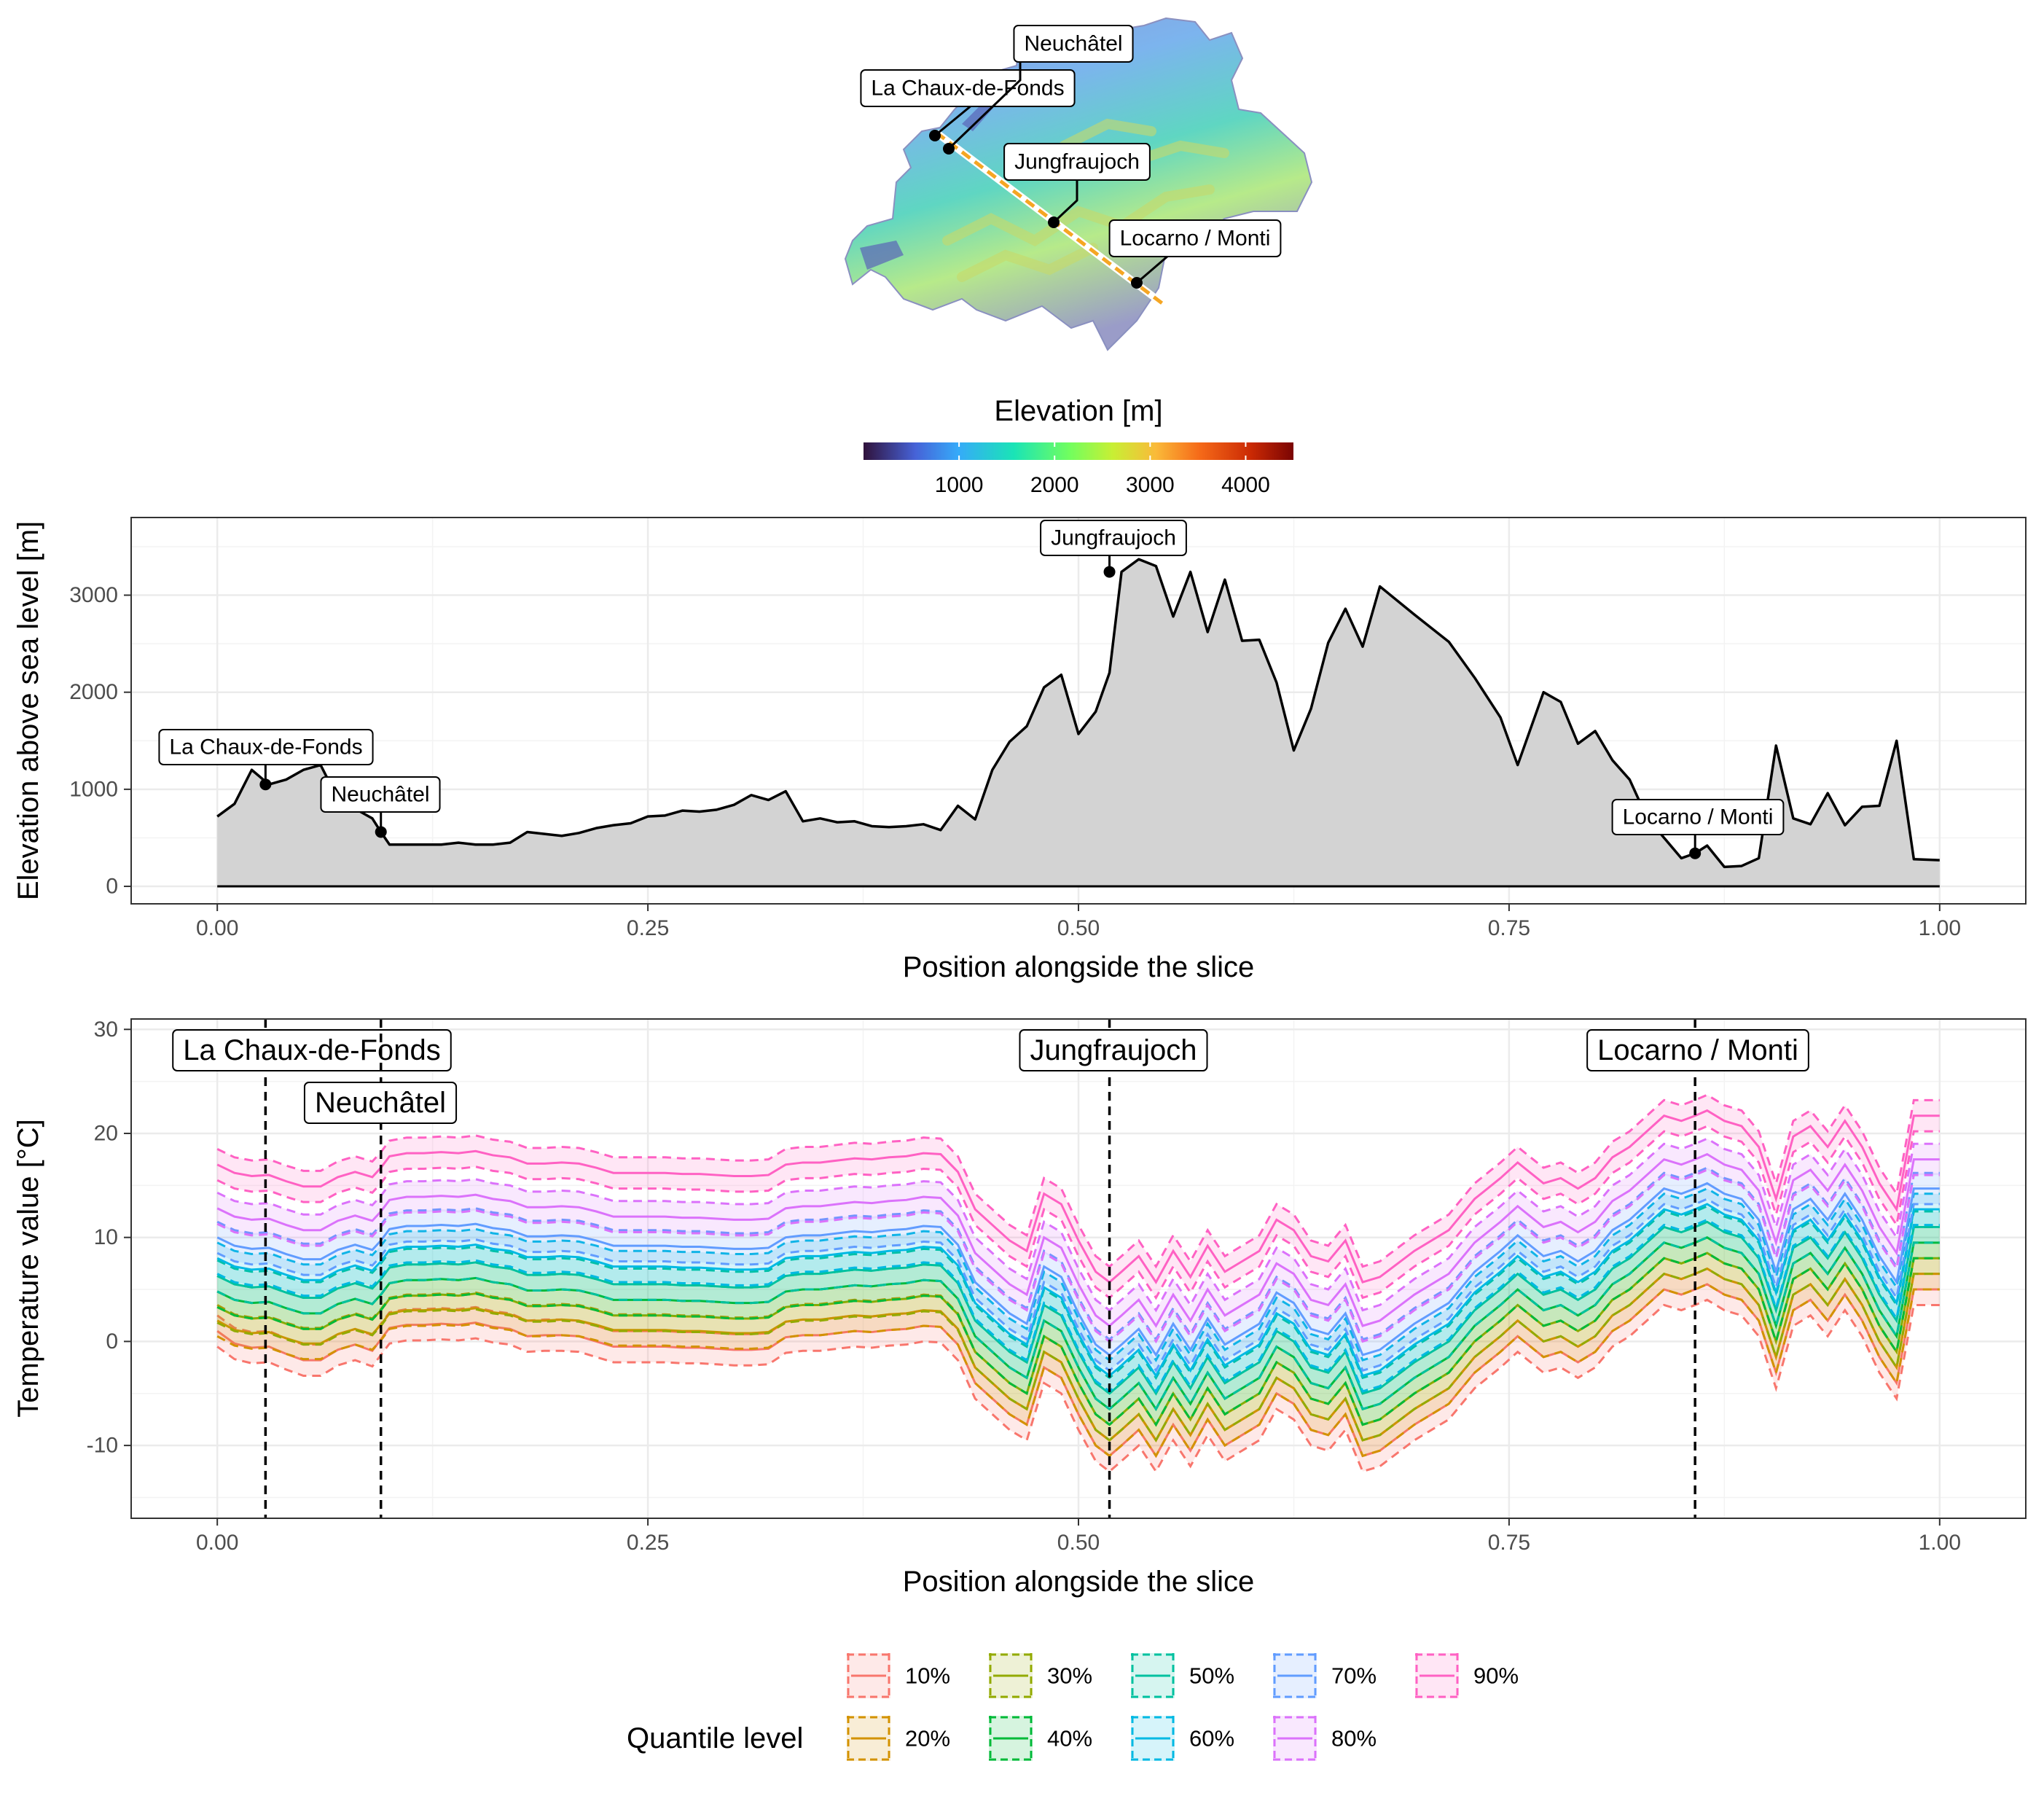  I want to click on elevation-label-2-text: Jungfraujoch, so click(1114, 538).